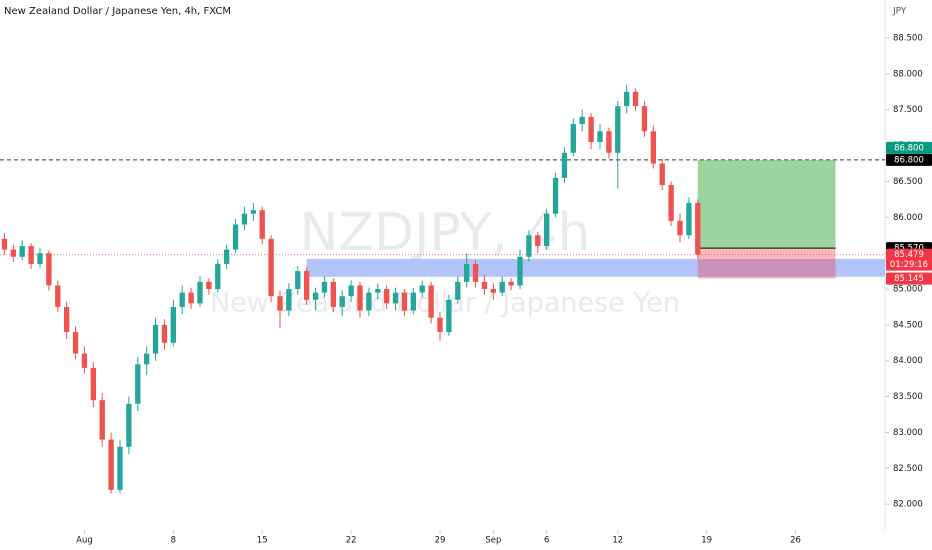 This screenshot has width=932, height=550. Describe the element at coordinates (440, 541) in the screenshot. I see `x-tick-label: 29` at that location.